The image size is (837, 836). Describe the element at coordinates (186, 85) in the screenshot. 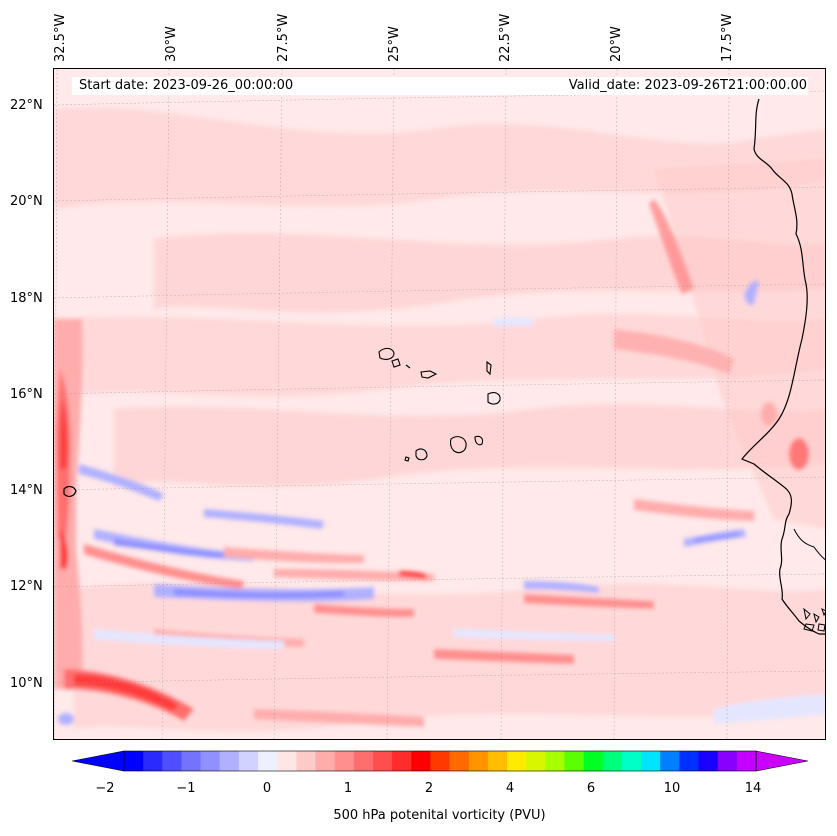

I see `start-date-label: Start date: 2023-09-26_00:00:00` at that location.